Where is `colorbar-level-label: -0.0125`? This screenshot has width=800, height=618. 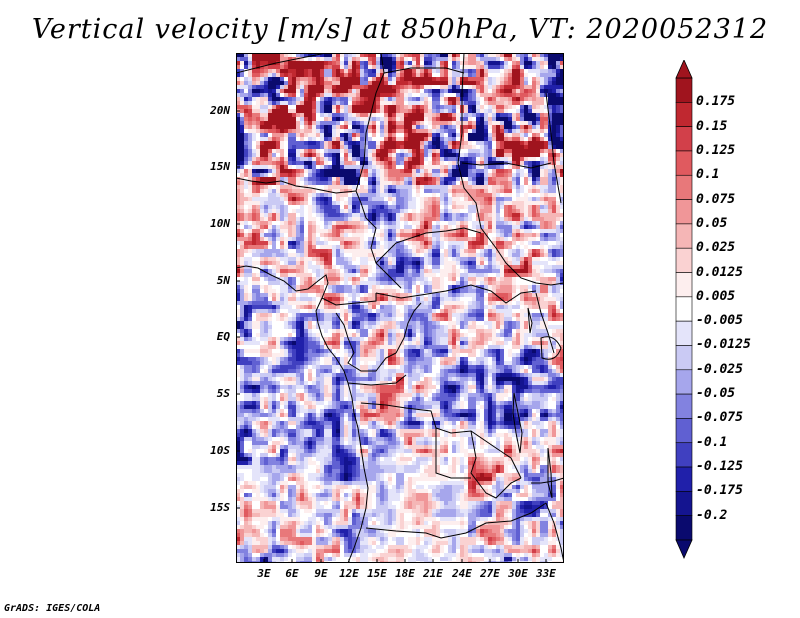
colorbar-level-label: -0.0125 is located at coordinates (723, 345).